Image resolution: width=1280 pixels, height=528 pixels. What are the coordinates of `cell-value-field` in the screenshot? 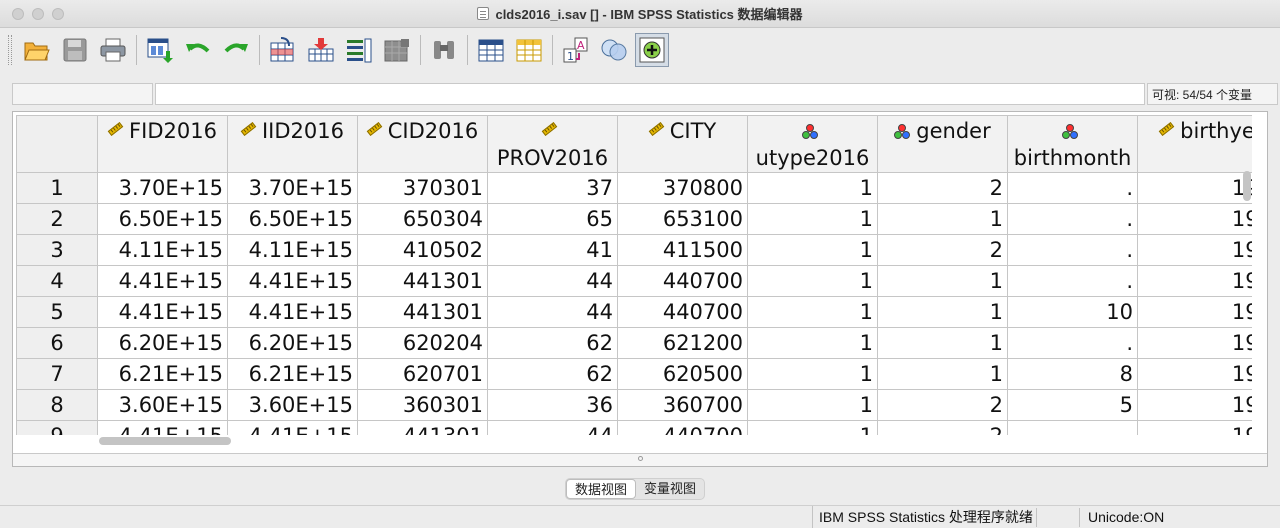 It's located at (650, 94).